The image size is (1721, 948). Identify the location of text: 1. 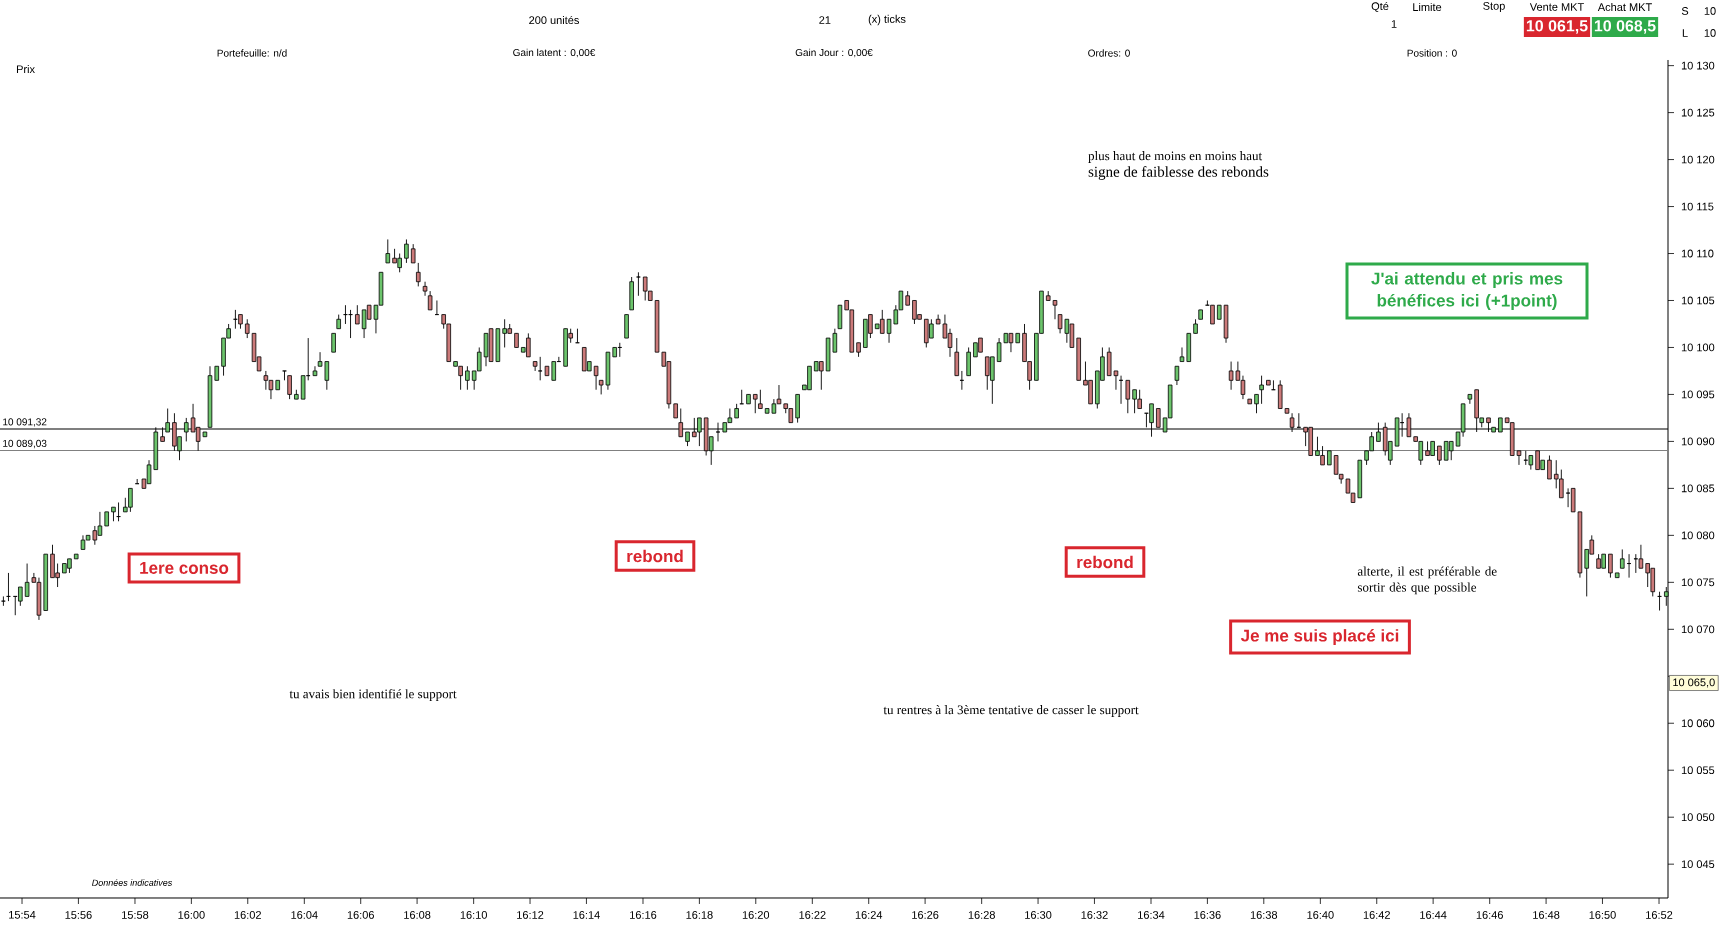
(1394, 24).